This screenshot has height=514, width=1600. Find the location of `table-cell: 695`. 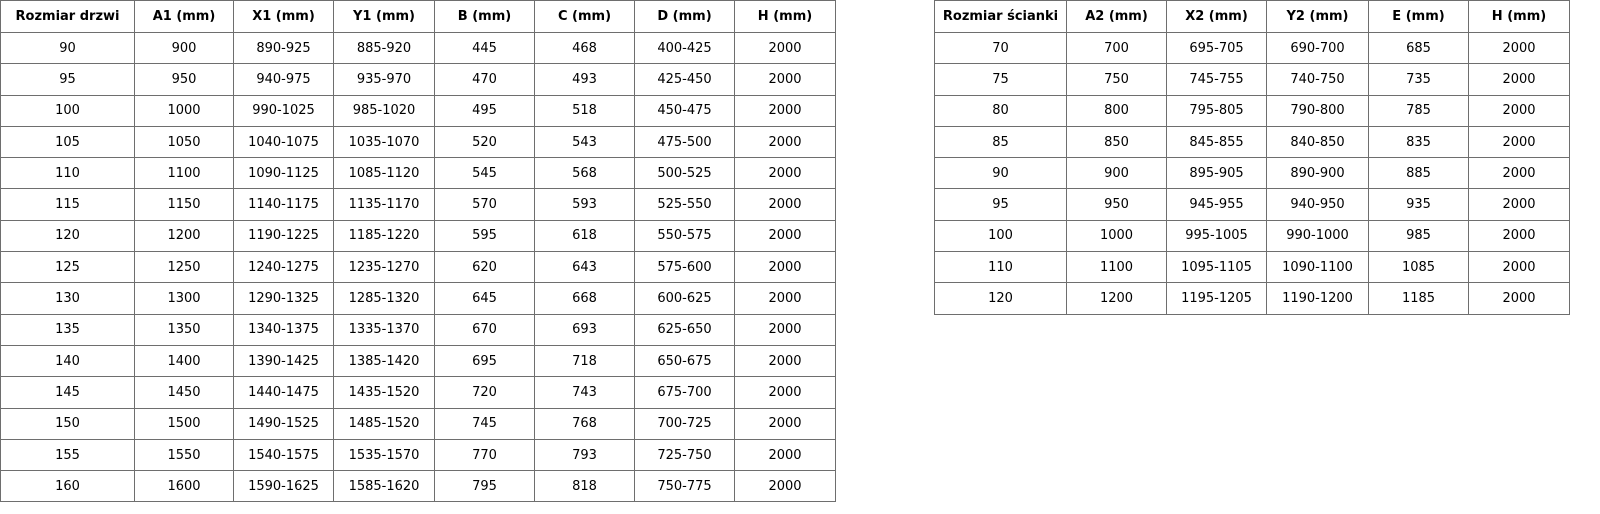

table-cell: 695 is located at coordinates (484, 361).